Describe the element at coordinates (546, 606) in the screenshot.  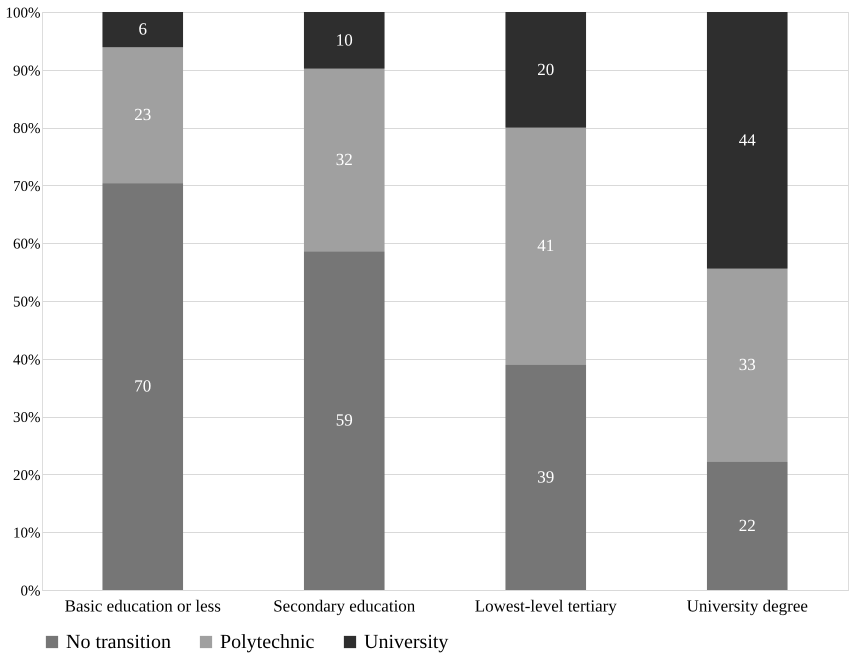
I see `x-tick-label: Lowest-level tertiary` at that location.